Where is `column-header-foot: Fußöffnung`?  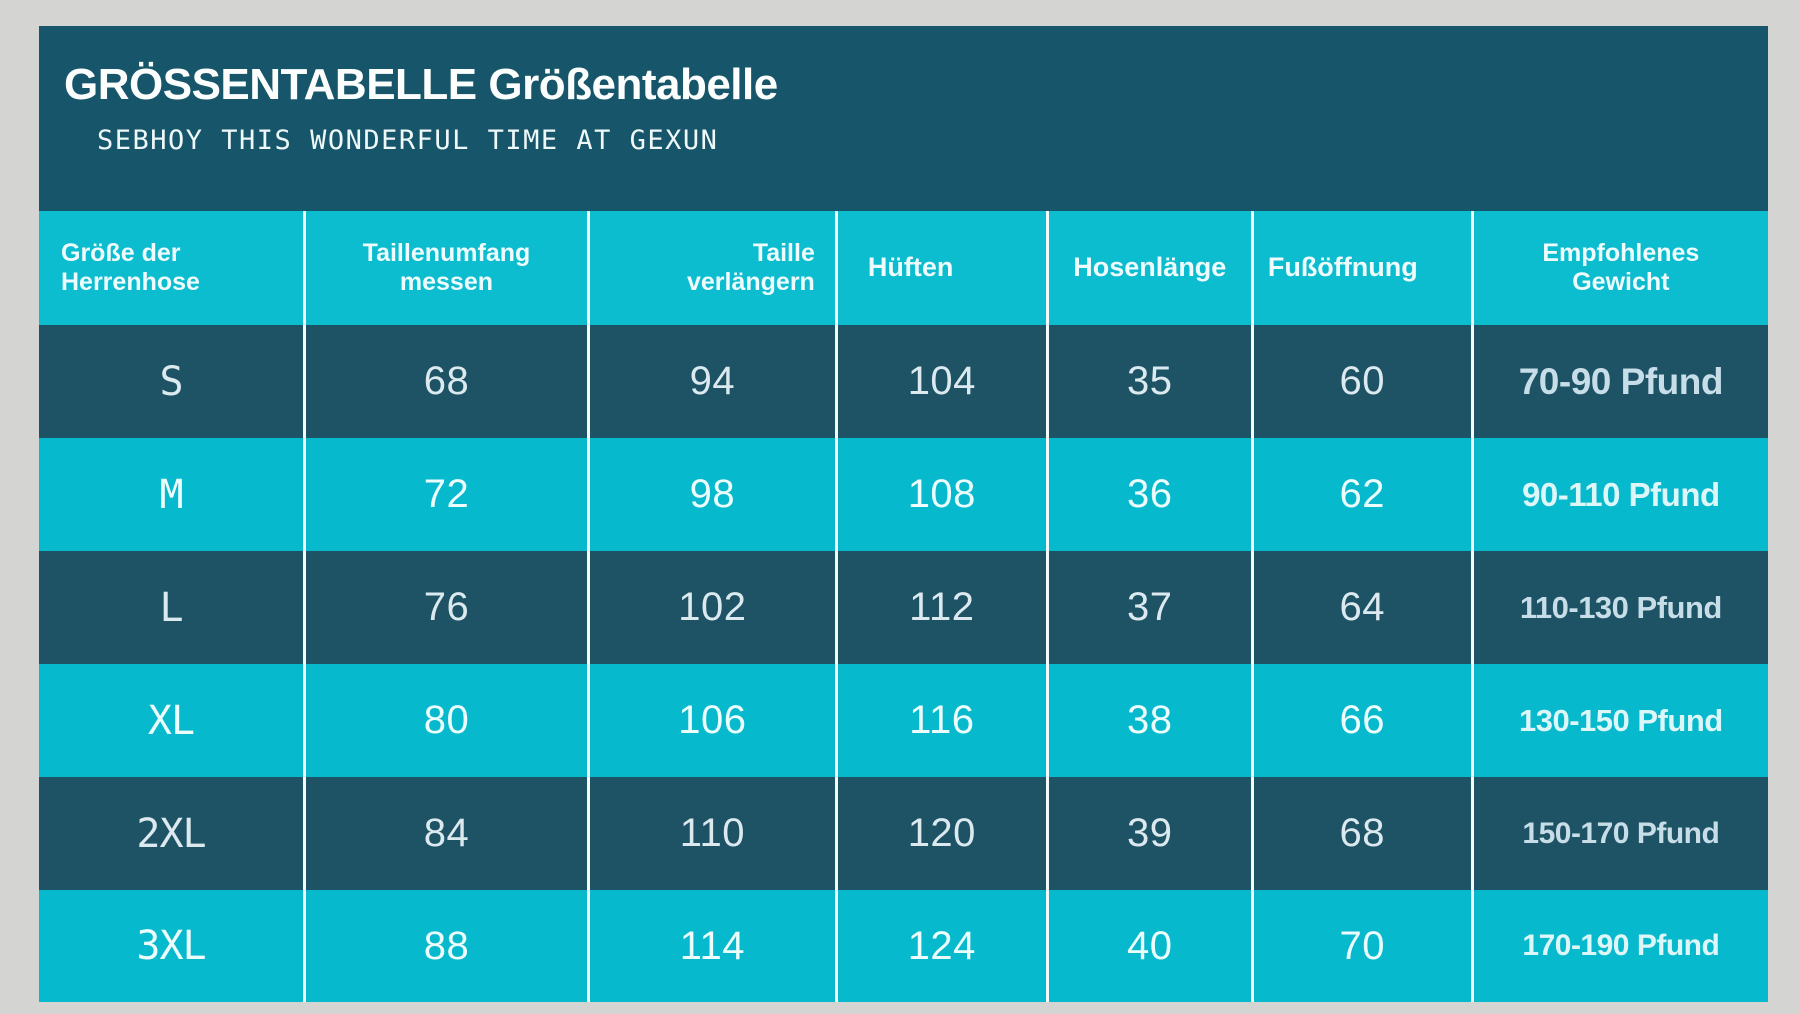 column-header-foot: Fußöffnung is located at coordinates (1360, 268).